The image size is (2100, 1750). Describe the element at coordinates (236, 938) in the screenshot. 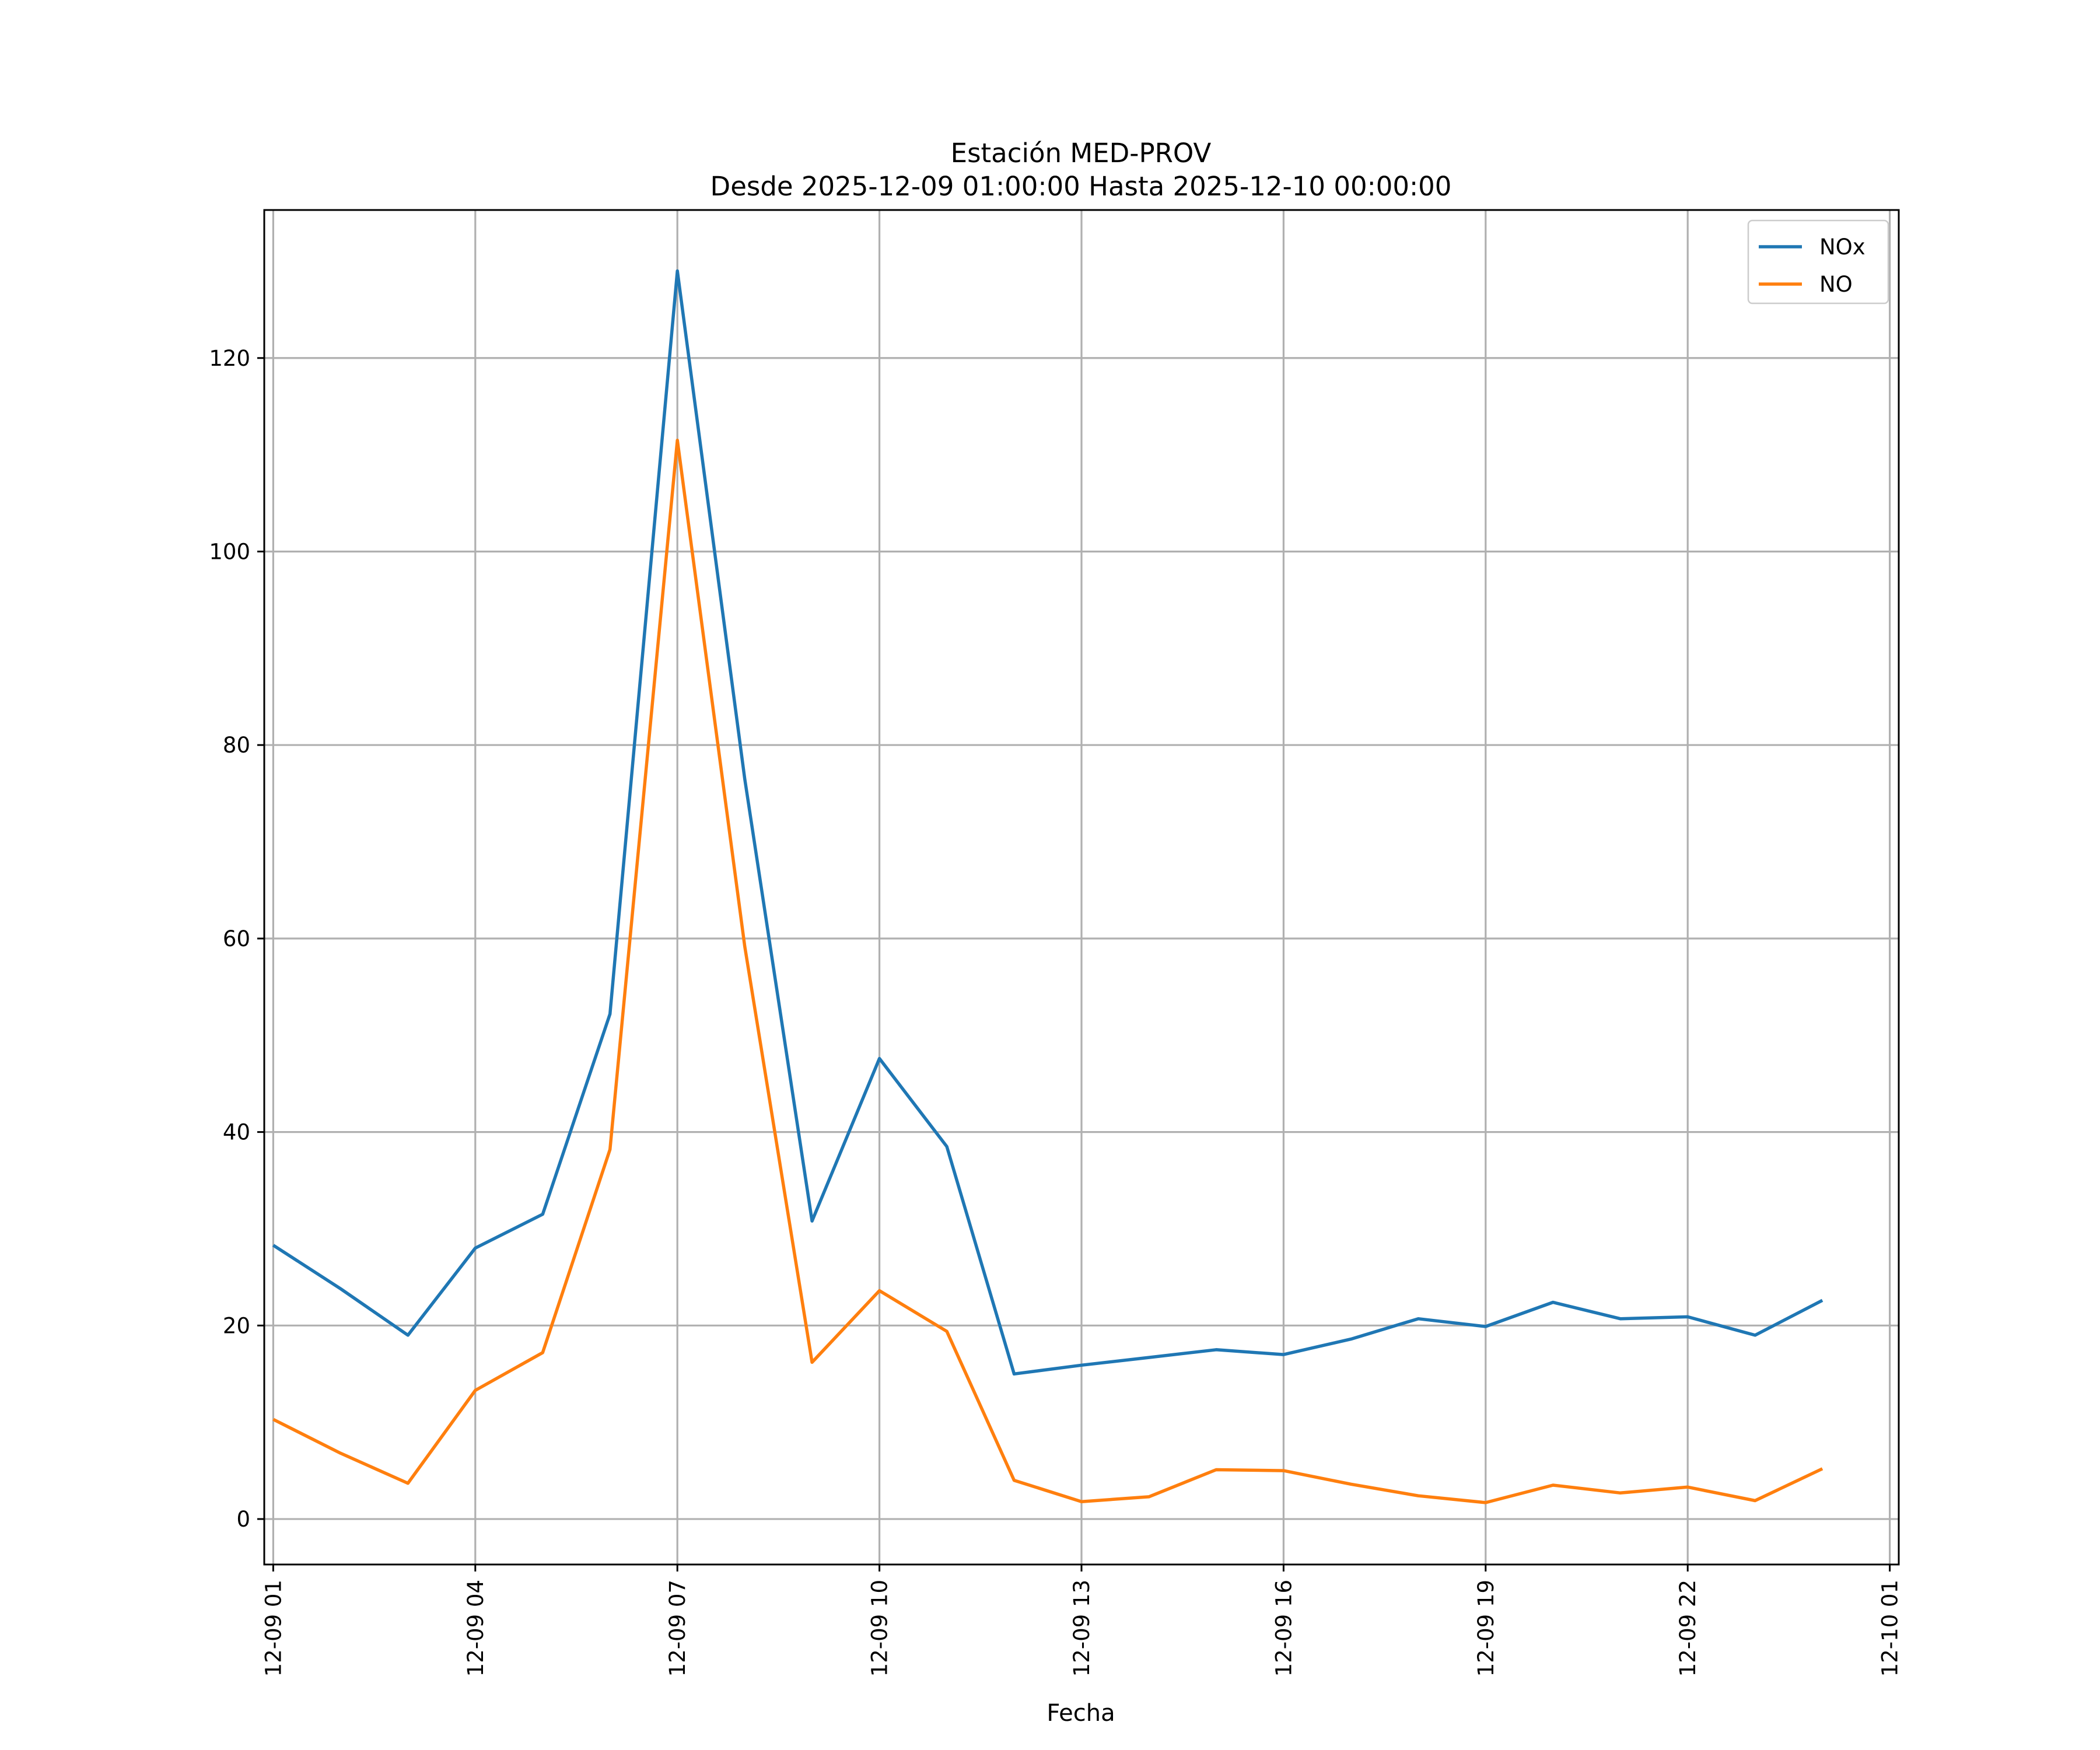

I see `y-tick-label: 60` at that location.